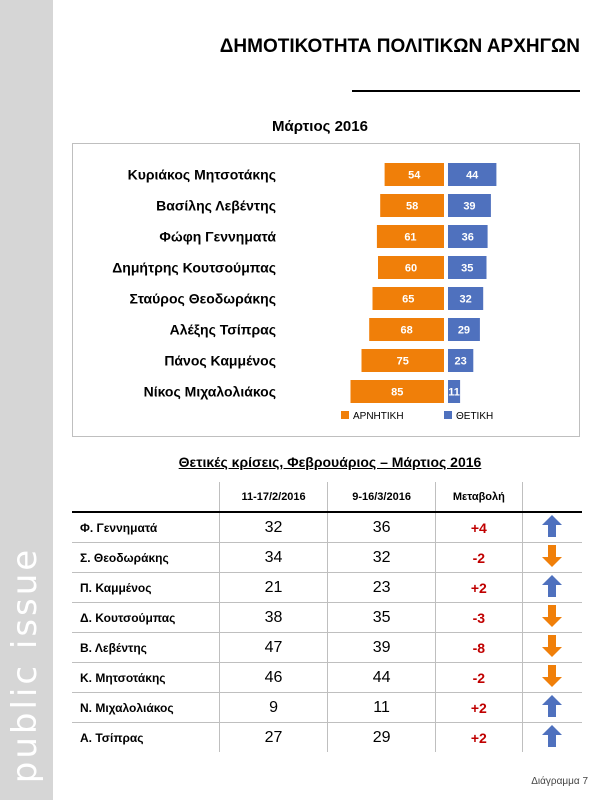 The height and width of the screenshot is (805, 600). I want to click on row-change-value: -2, so click(479, 677).